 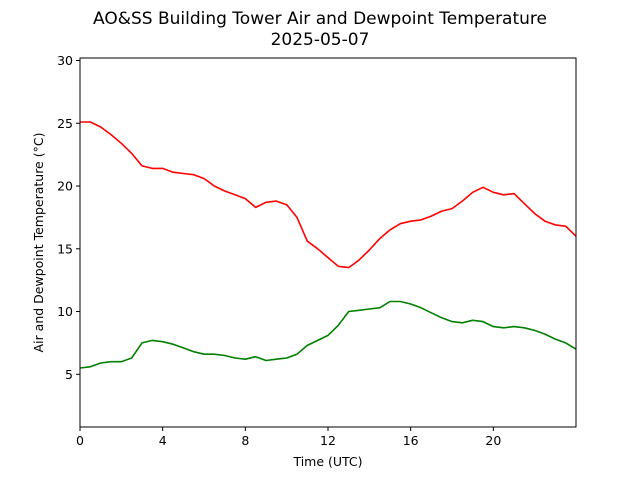 What do you see at coordinates (245, 440) in the screenshot?
I see `x-tick-label: 8` at bounding box center [245, 440].